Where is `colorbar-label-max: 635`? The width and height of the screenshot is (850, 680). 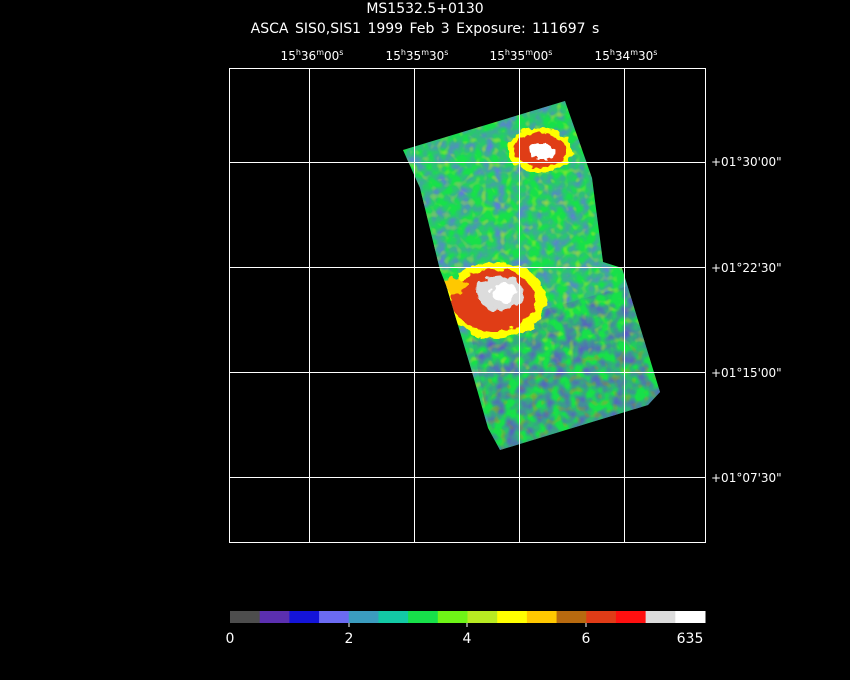
colorbar-label-max: 635 is located at coordinates (690, 639).